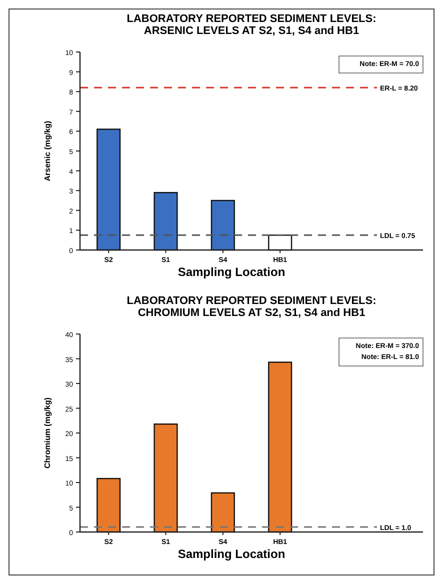  Describe the element at coordinates (47, 151) in the screenshot. I see `y-axis-title: Arsenic (mg/kg)` at that location.